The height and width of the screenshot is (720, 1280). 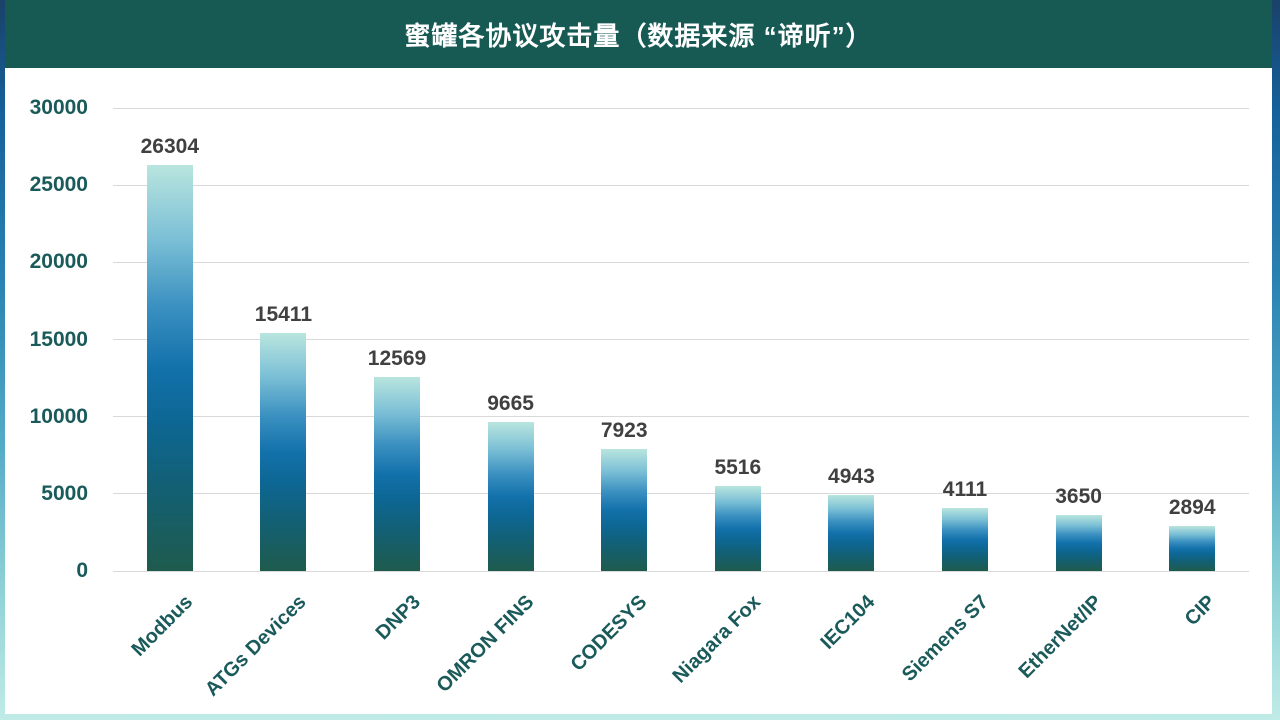 What do you see at coordinates (58, 339) in the screenshot?
I see `y-axis-tick-label: 15000` at bounding box center [58, 339].